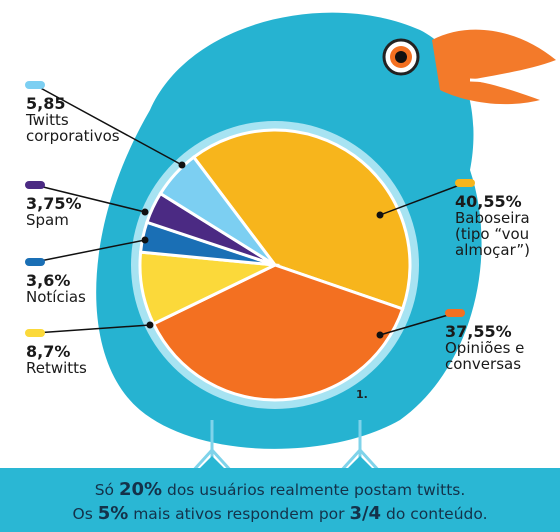 This screenshot has height=532, width=560. What do you see at coordinates (47, 220) in the screenshot?
I see `category-label: Spam` at bounding box center [47, 220].